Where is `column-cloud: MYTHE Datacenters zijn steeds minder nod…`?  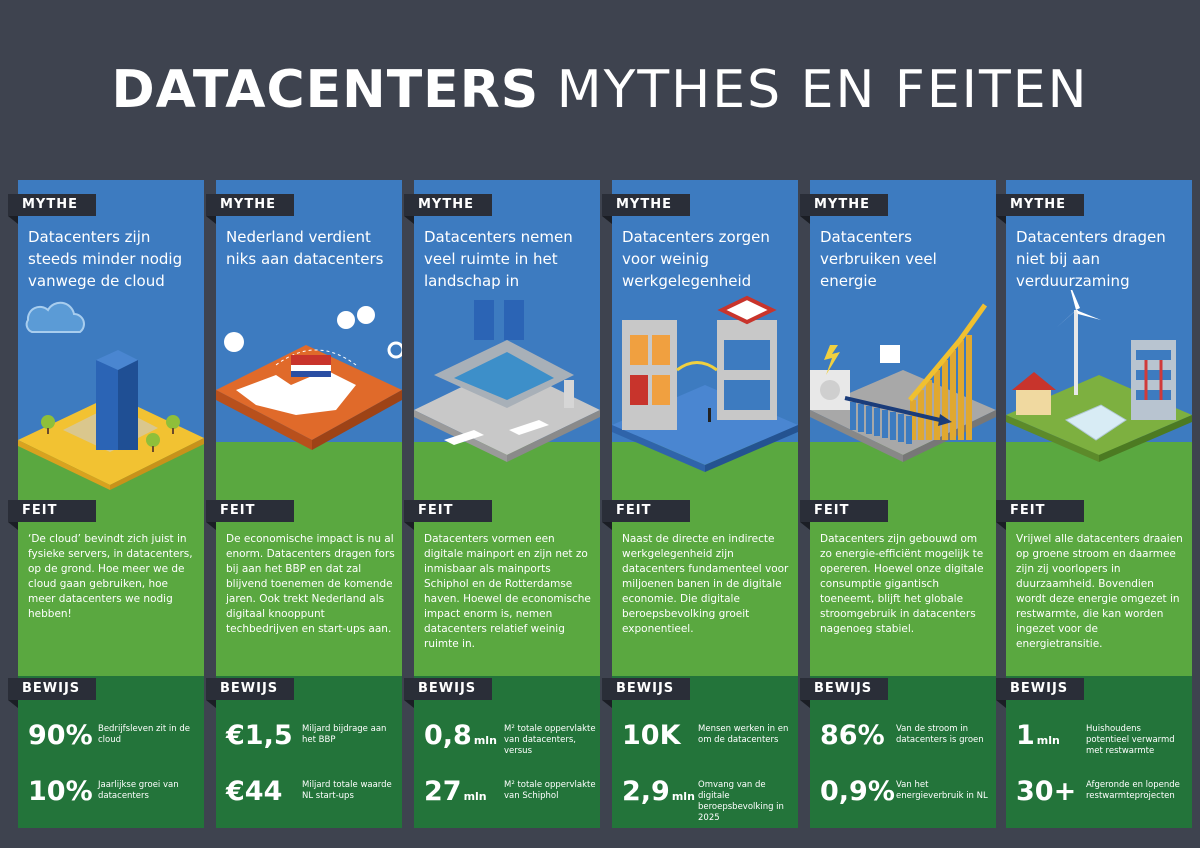 column-cloud: MYTHE Datacenters zijn steeds minder nod… is located at coordinates (106, 504).